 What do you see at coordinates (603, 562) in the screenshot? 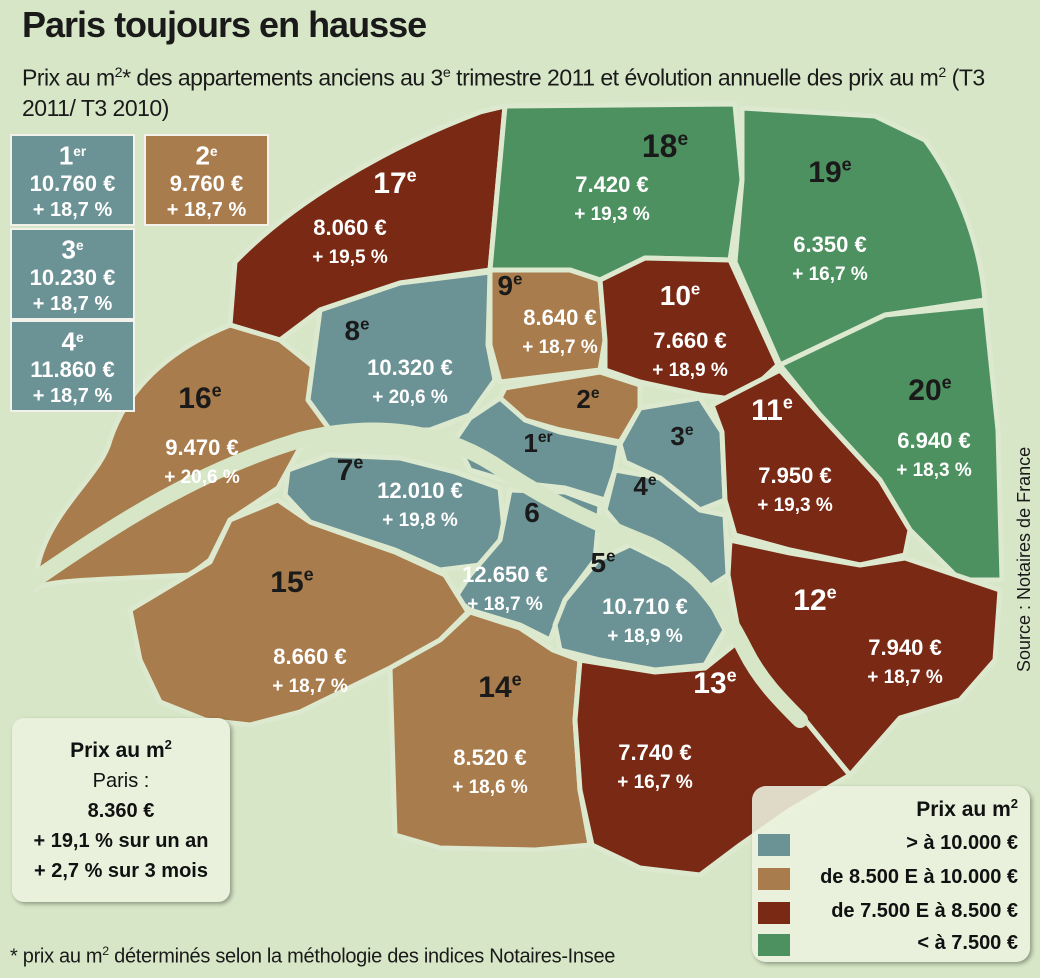
I see `district-5-label: 5e` at bounding box center [603, 562].